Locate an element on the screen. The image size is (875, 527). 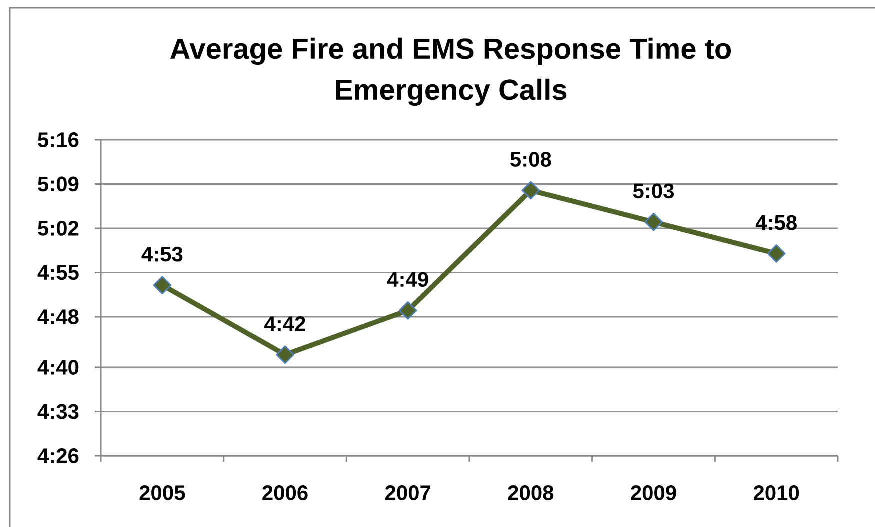
data-label: 4:58 is located at coordinates (776, 222).